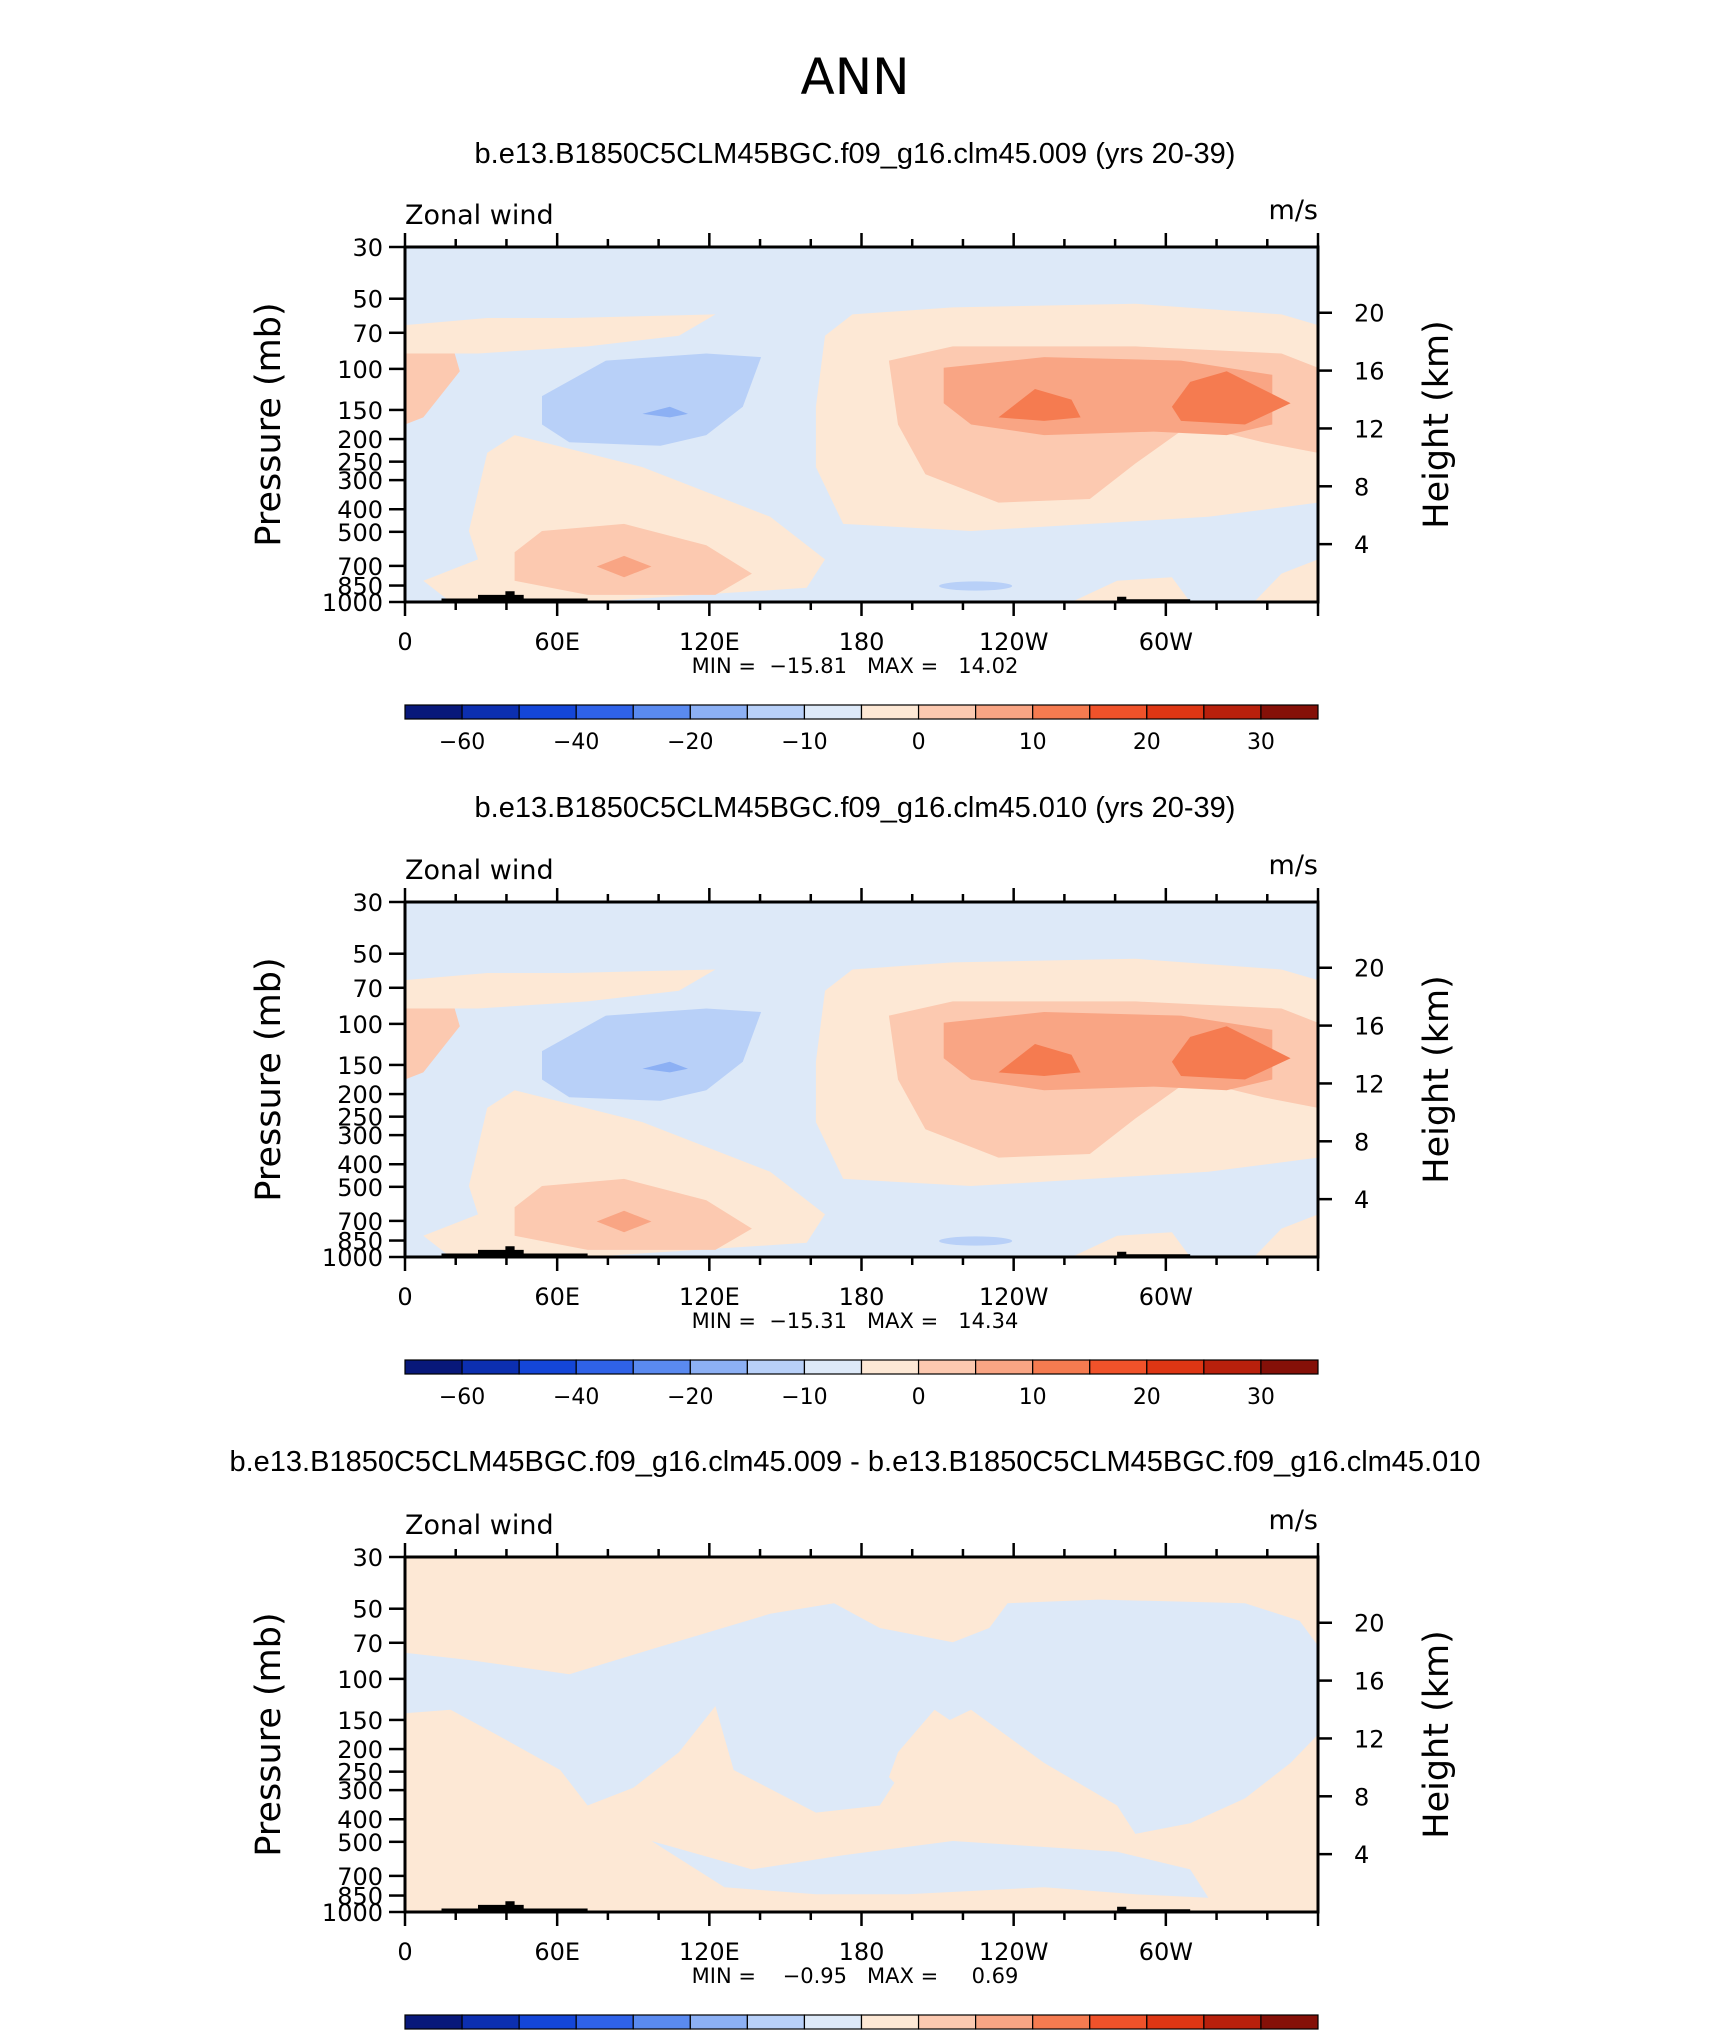 The width and height of the screenshot is (1710, 2038). What do you see at coordinates (360, 1136) in the screenshot?
I see `y-tick-label: 300` at bounding box center [360, 1136].